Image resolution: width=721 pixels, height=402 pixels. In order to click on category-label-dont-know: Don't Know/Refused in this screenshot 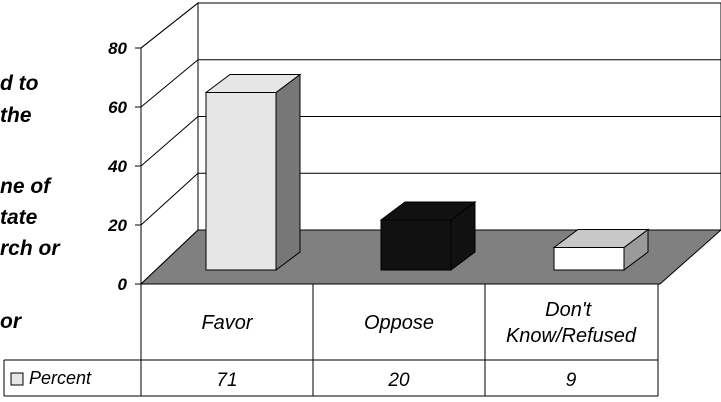, I will do `click(571, 323)`.